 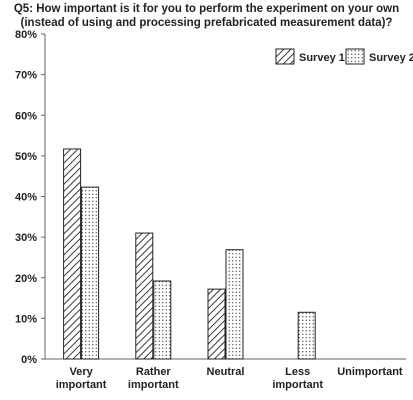 What do you see at coordinates (322, 58) in the screenshot?
I see `legend-label-series-1: Survey 1` at bounding box center [322, 58].